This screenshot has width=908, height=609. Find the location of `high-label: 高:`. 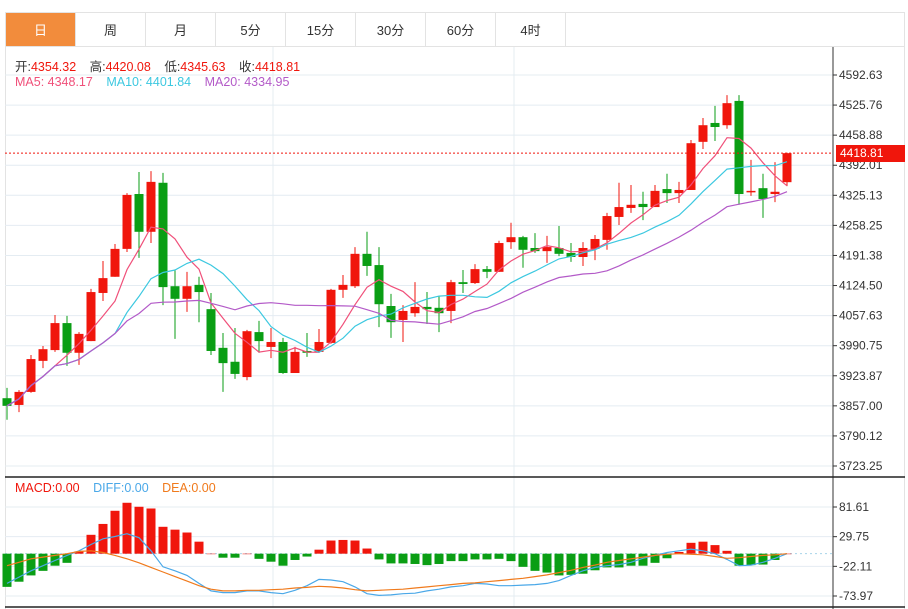

high-label: 高: is located at coordinates (97, 67).